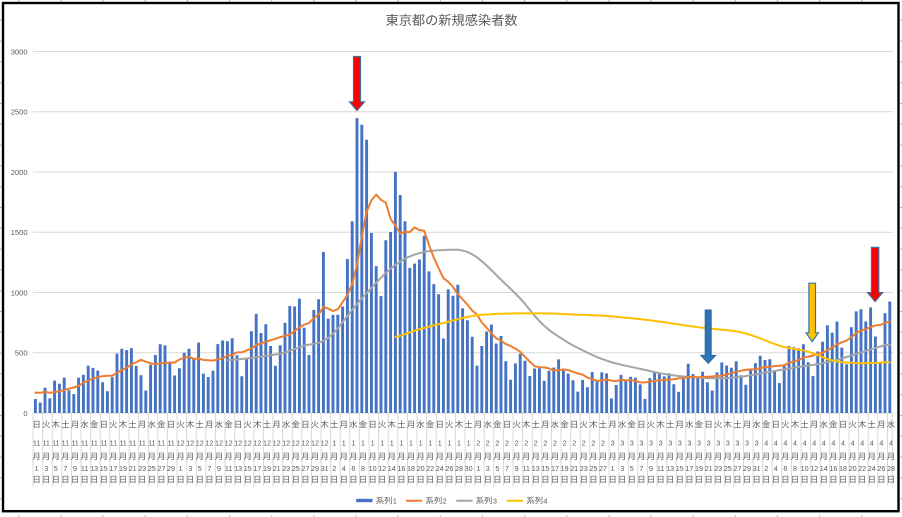 Image resolution: width=902 pixels, height=517 pixels. Describe the element at coordinates (641, 468) in the screenshot. I see `svg-text: 7` at that location.